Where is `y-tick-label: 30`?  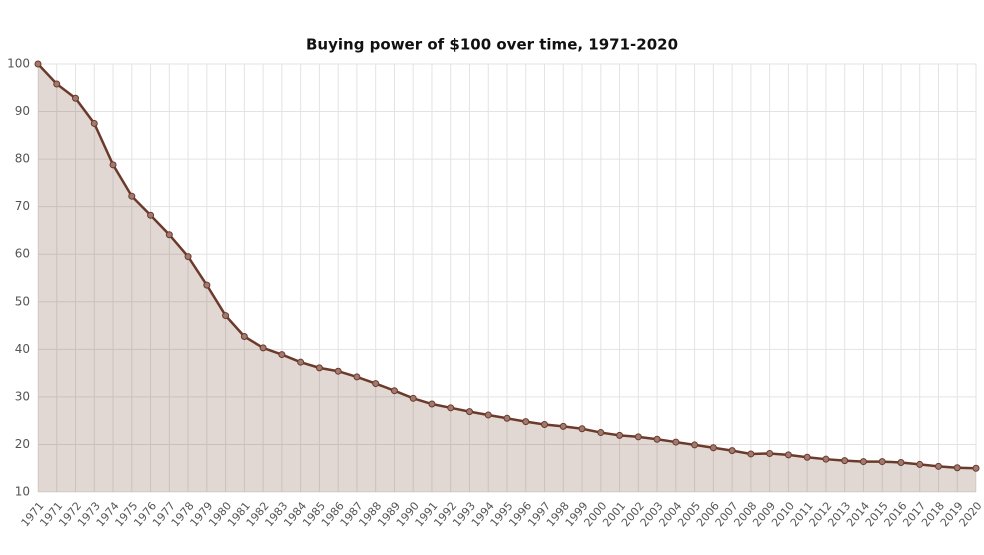
y-tick-label: 30 is located at coordinates (22, 396).